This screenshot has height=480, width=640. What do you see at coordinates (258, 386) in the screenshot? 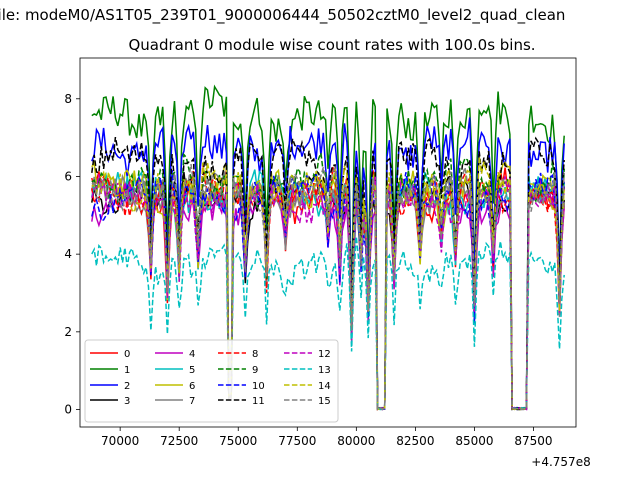
I see `legend-label-10: 10` at bounding box center [258, 386].